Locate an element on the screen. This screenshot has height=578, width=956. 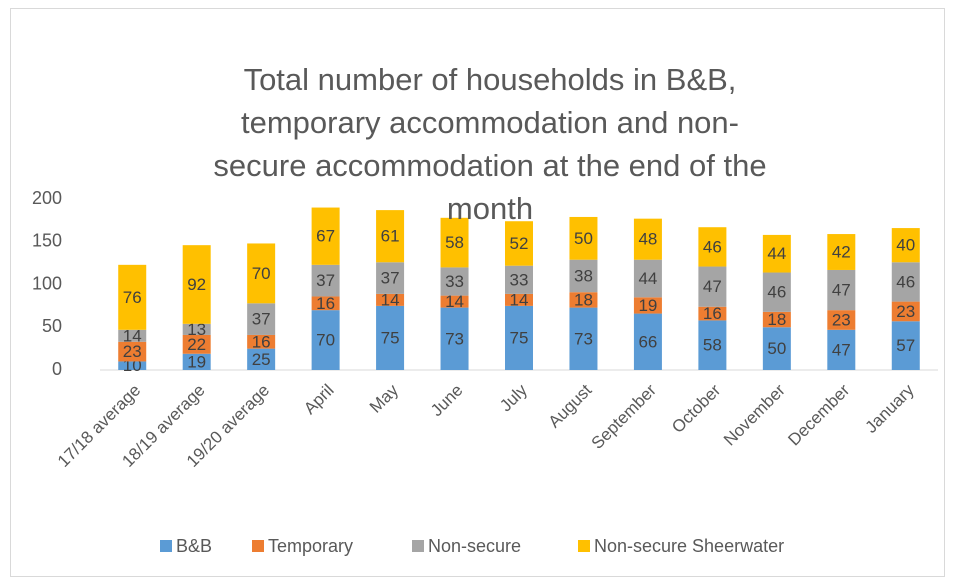
data-label: 50 is located at coordinates (583, 238).